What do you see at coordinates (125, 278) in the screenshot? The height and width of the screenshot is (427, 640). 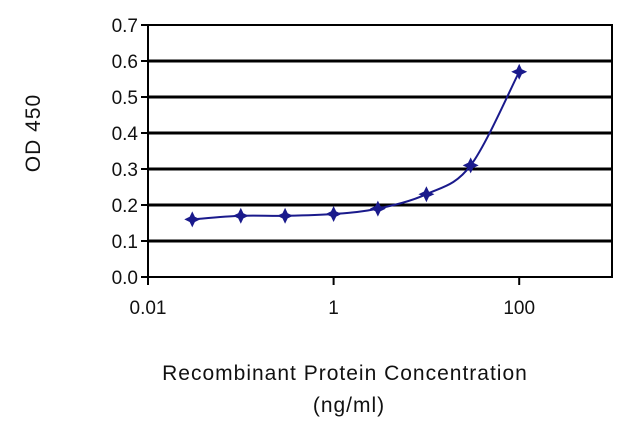 I see `y-tick-label: 0.0` at bounding box center [125, 278].